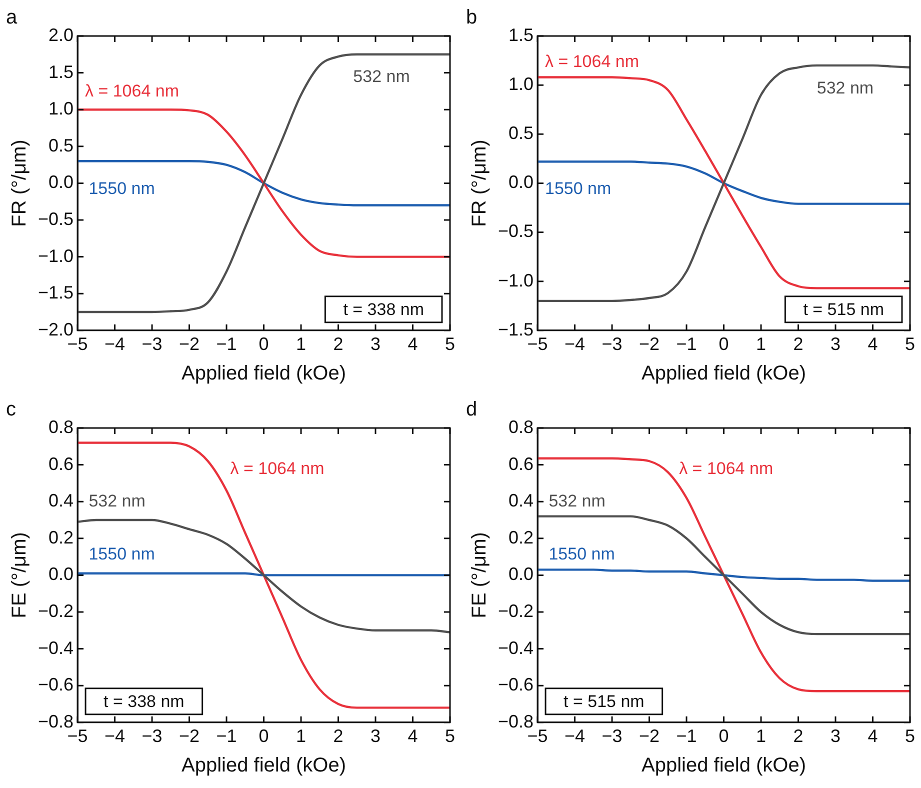 This screenshot has width=921, height=788. Describe the element at coordinates (604, 702) in the screenshot. I see `annotation: t = 515 nm` at that location.